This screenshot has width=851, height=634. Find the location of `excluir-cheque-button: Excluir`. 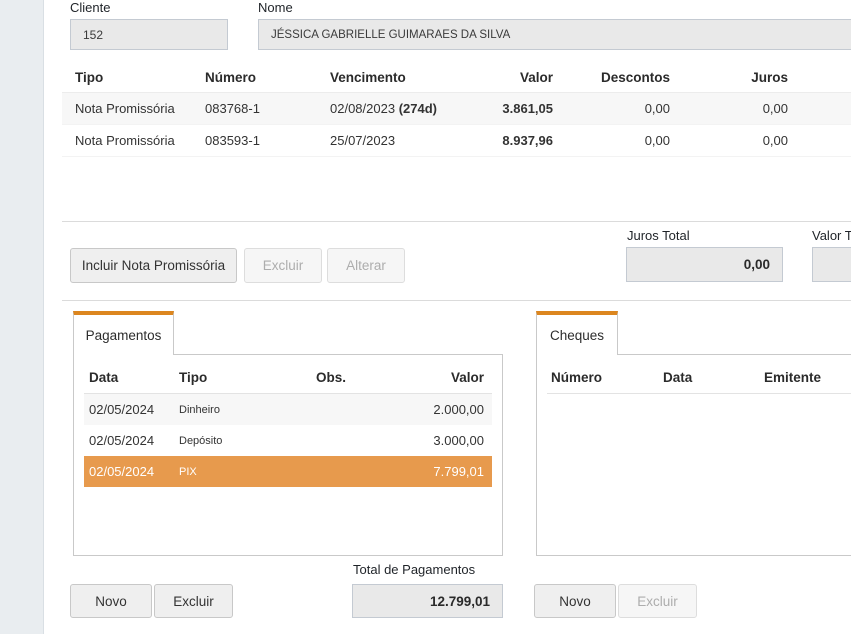

excluir-cheque-button: Excluir is located at coordinates (657, 601).